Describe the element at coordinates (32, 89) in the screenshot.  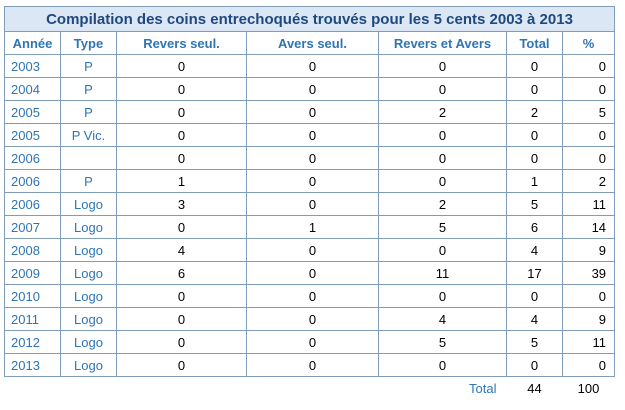
I see `cell-annee: 2004` at that location.